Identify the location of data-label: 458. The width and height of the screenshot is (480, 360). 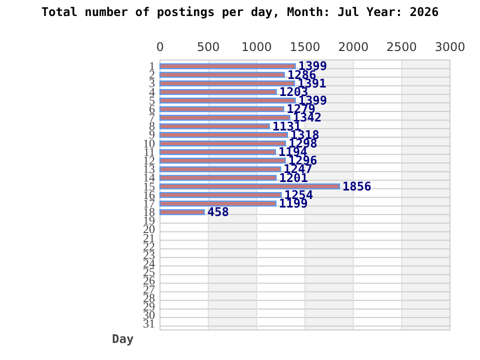
(218, 212).